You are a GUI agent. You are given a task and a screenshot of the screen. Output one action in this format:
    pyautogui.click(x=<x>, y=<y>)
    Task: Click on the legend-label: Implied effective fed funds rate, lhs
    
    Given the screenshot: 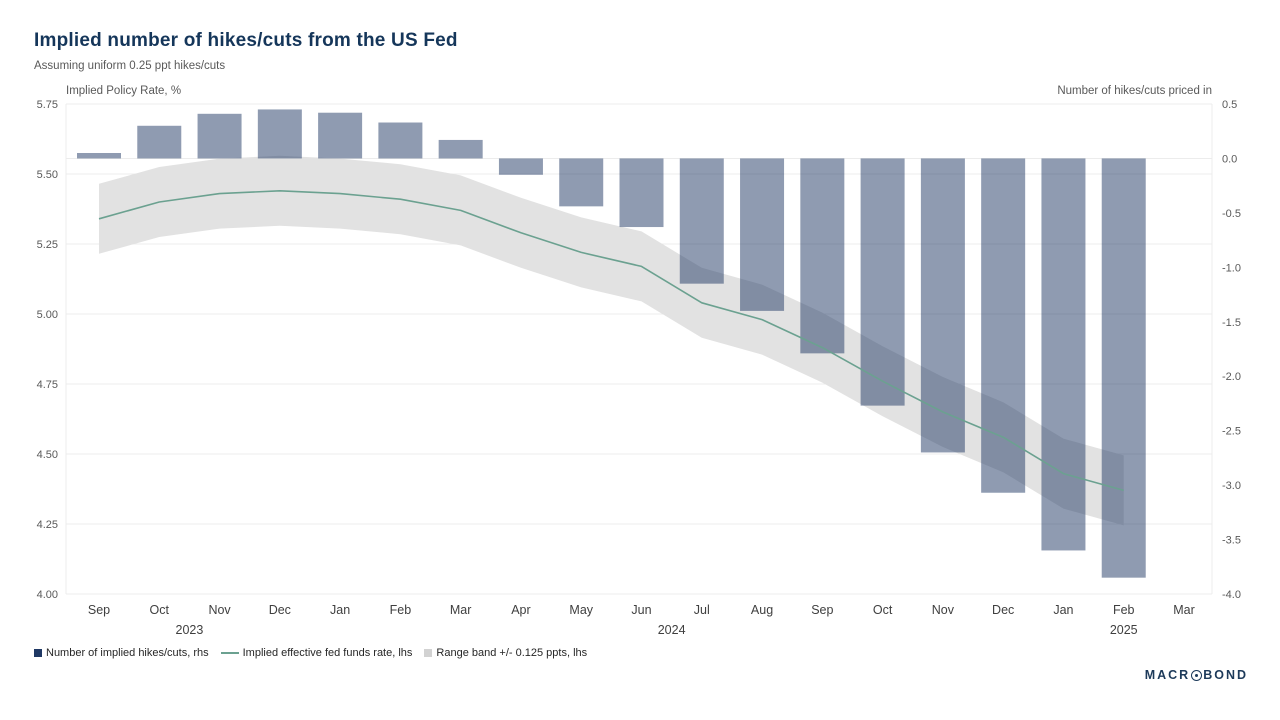 What is the action you would take?
    pyautogui.click(x=327, y=653)
    